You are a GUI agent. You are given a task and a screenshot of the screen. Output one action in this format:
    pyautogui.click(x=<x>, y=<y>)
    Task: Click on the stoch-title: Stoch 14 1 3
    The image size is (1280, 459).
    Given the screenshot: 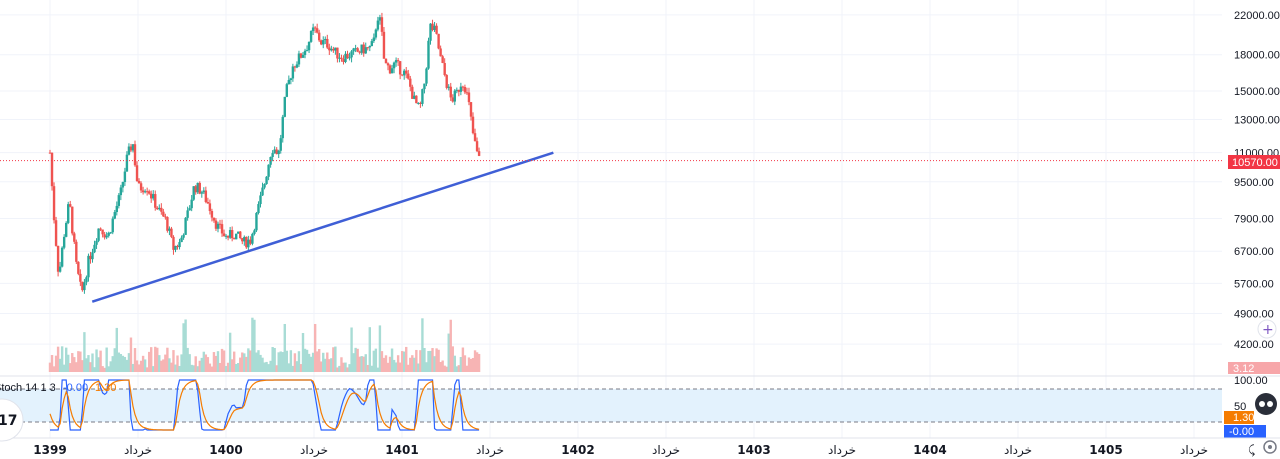 What is the action you would take?
    pyautogui.click(x=28, y=388)
    